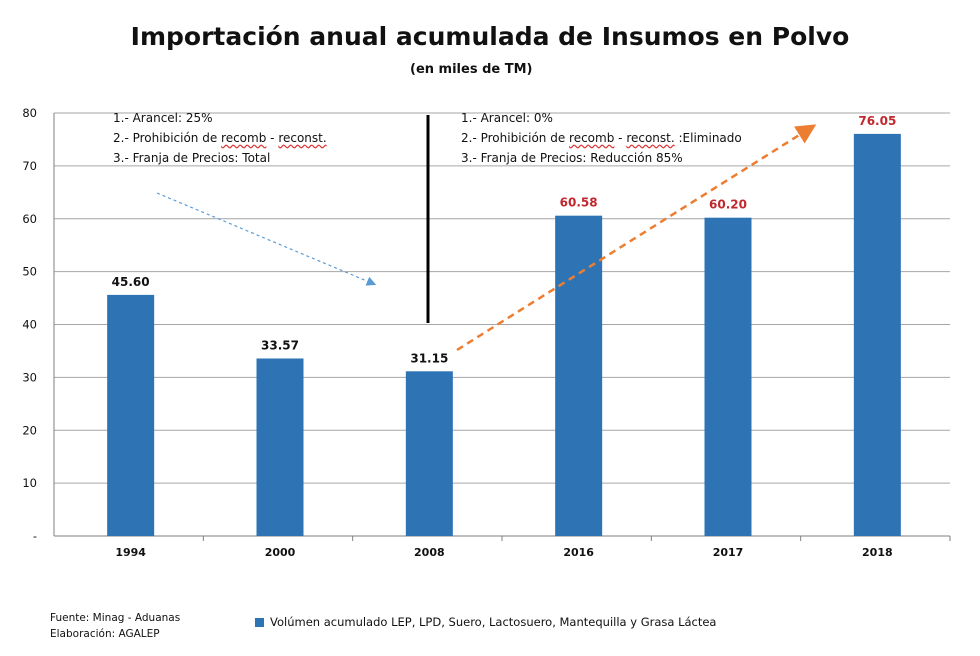 The height and width of the screenshot is (656, 980). I want to click on note-price-band-after: 3.- Franja de Precios: Reducción 85%, so click(572, 158).